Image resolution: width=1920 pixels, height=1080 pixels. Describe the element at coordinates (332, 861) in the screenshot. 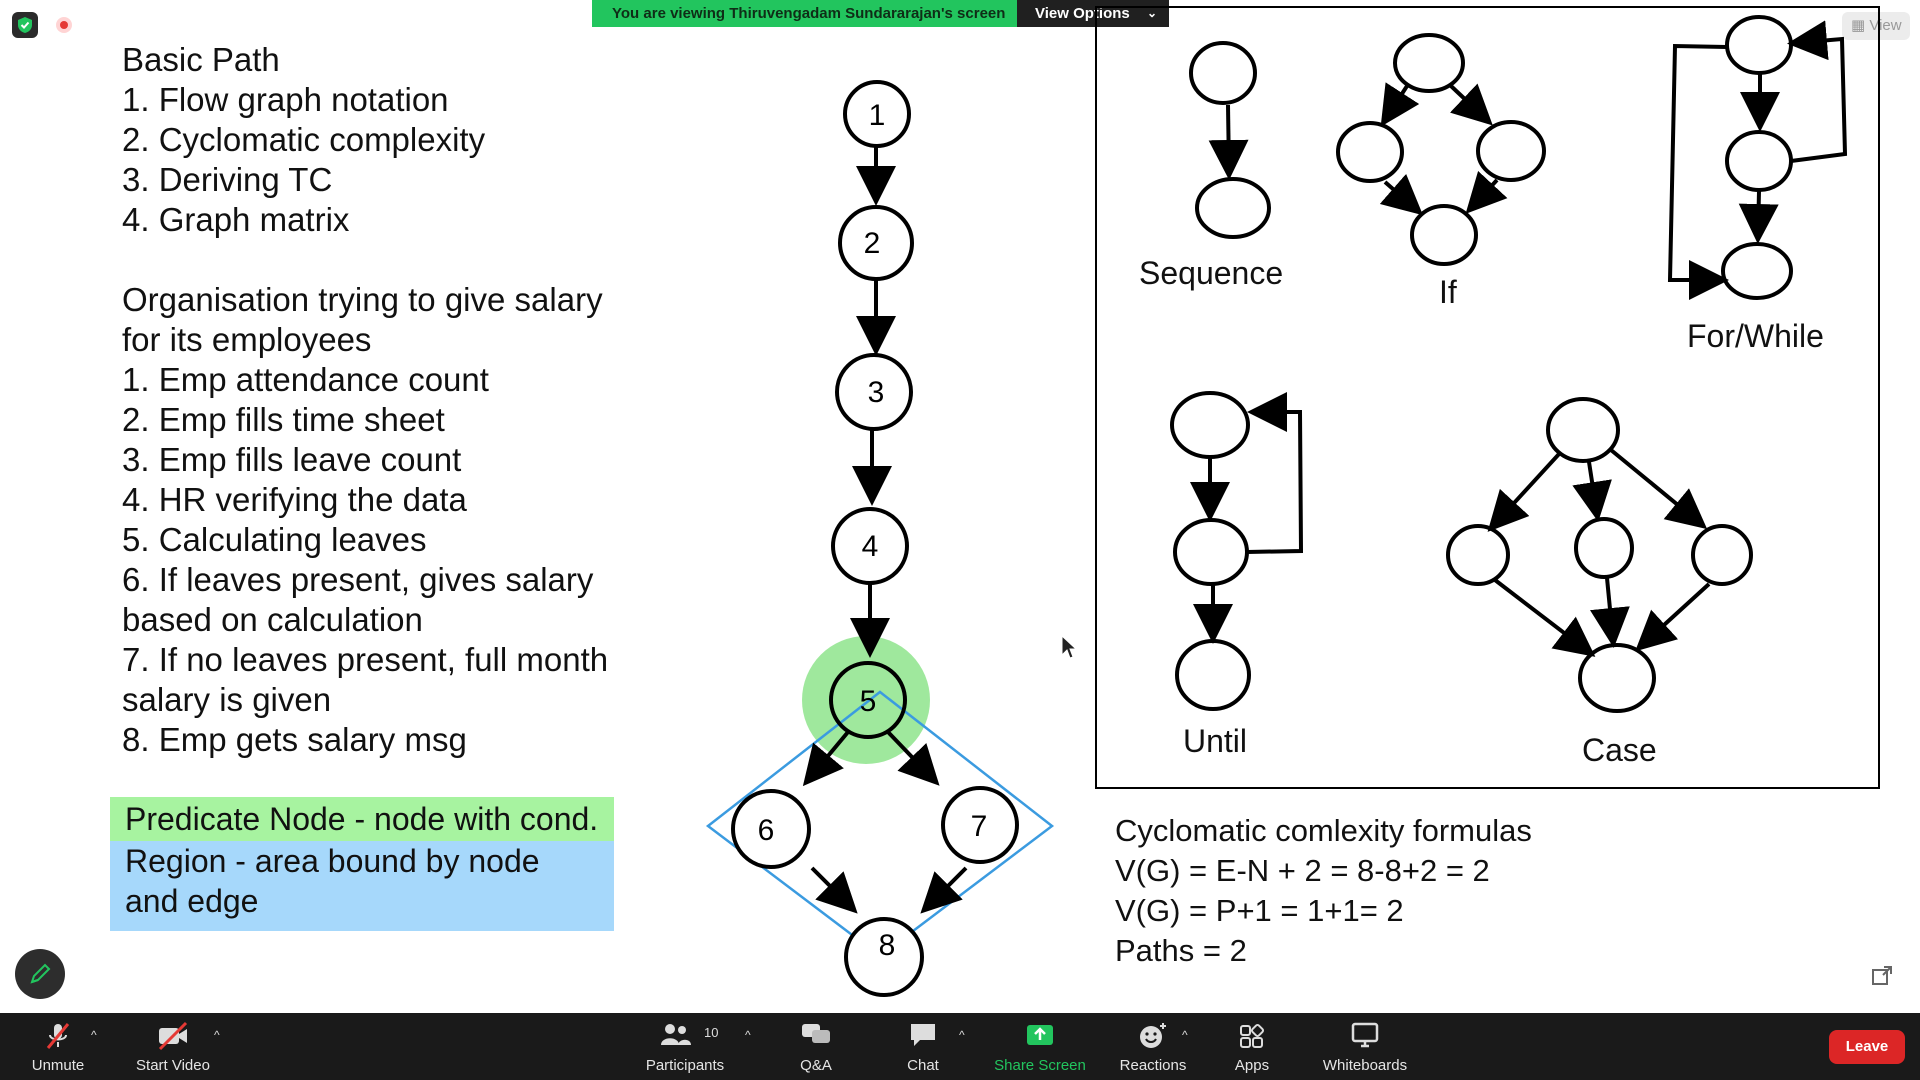

I see `region-legend-text-1: Region - area bound by node` at that location.